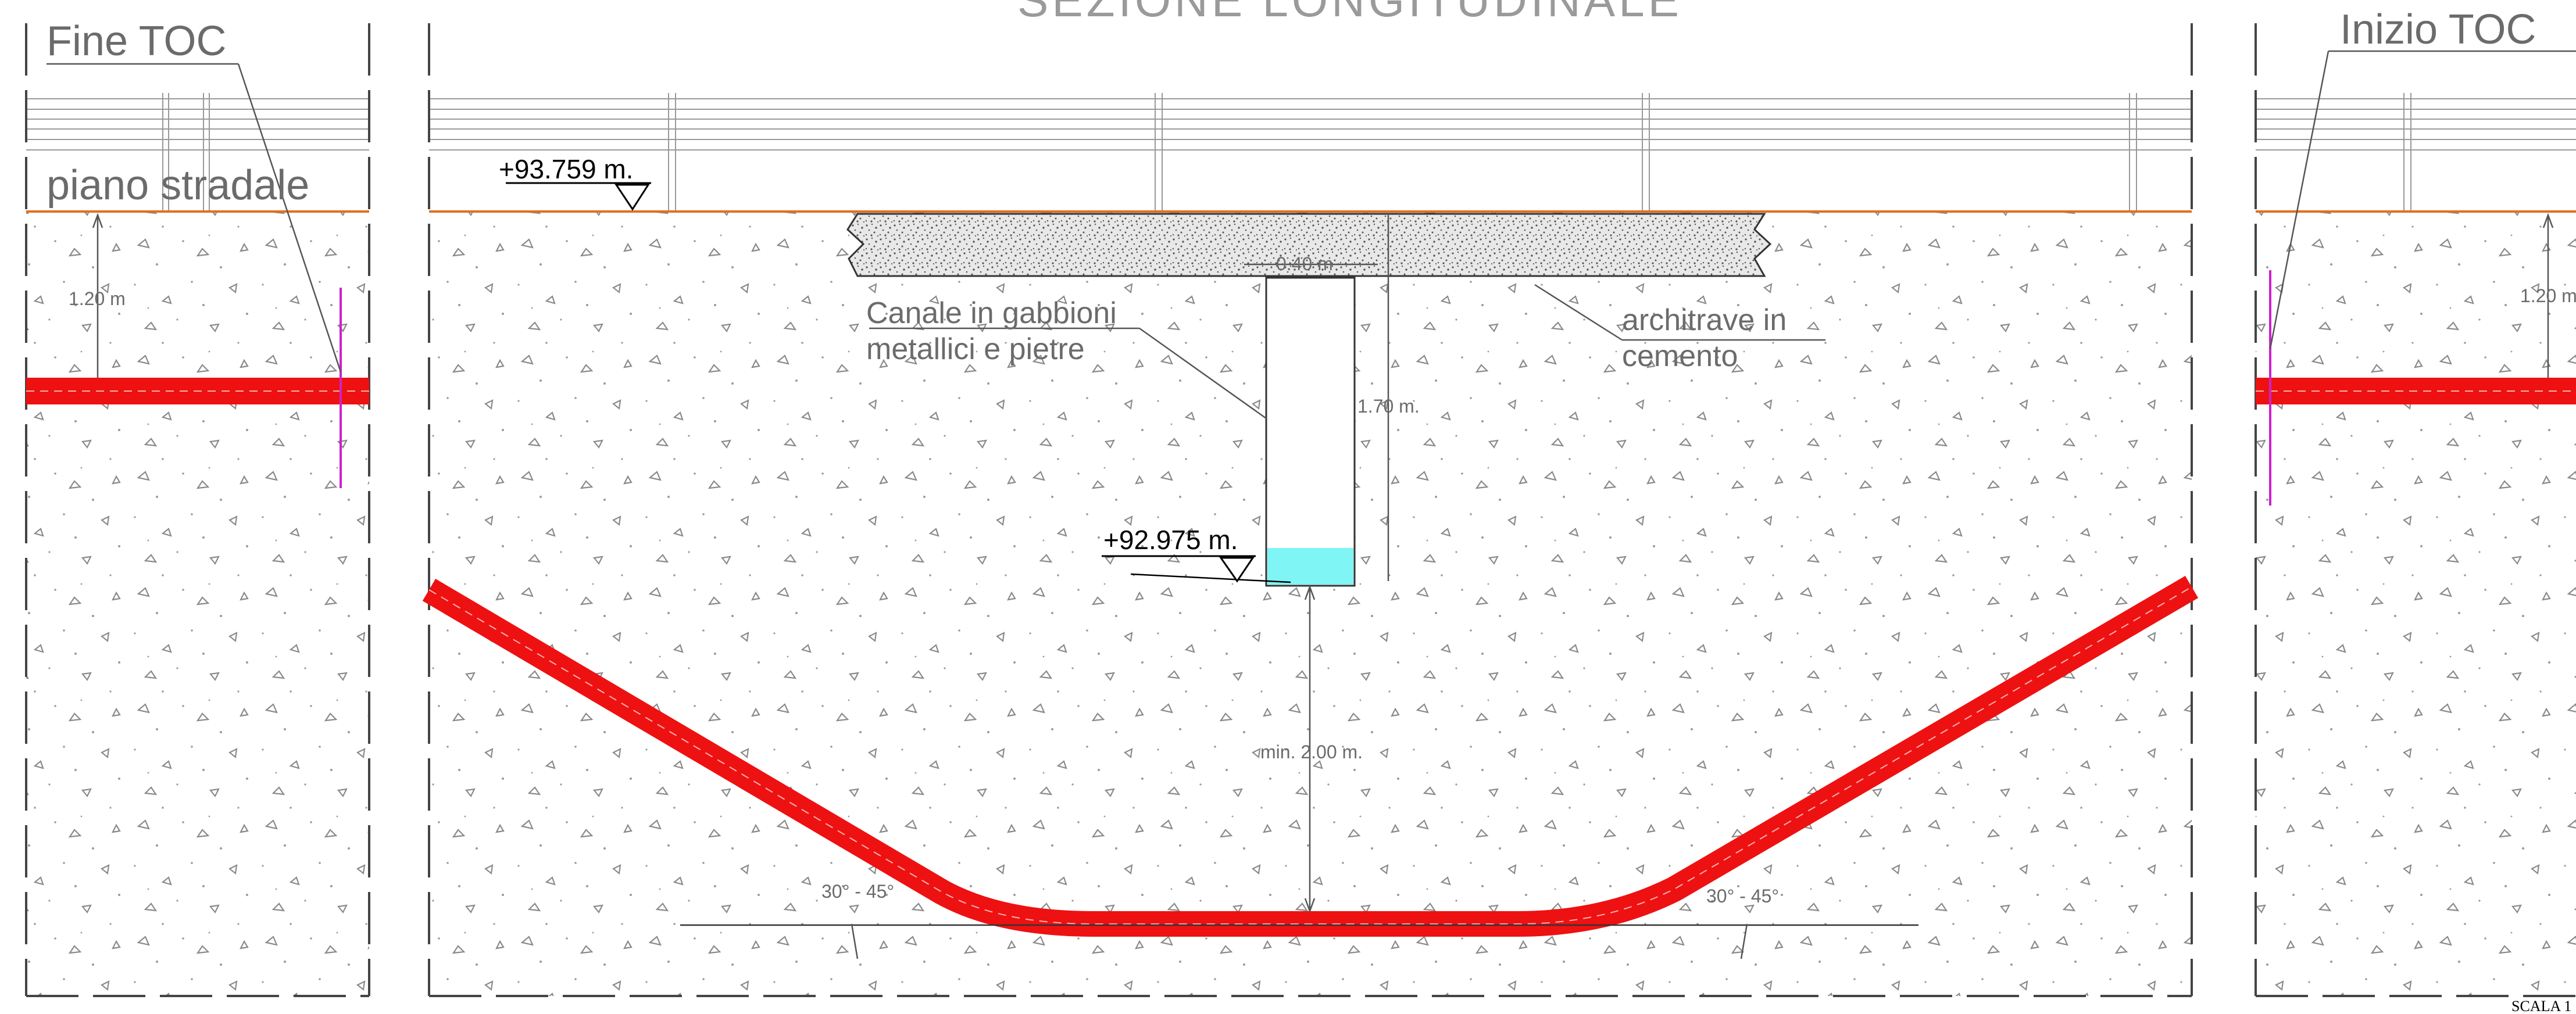 Image resolution: width=2576 pixels, height=1014 pixels. I want to click on channel-elevation-label: +92.975 m., so click(1170, 540).